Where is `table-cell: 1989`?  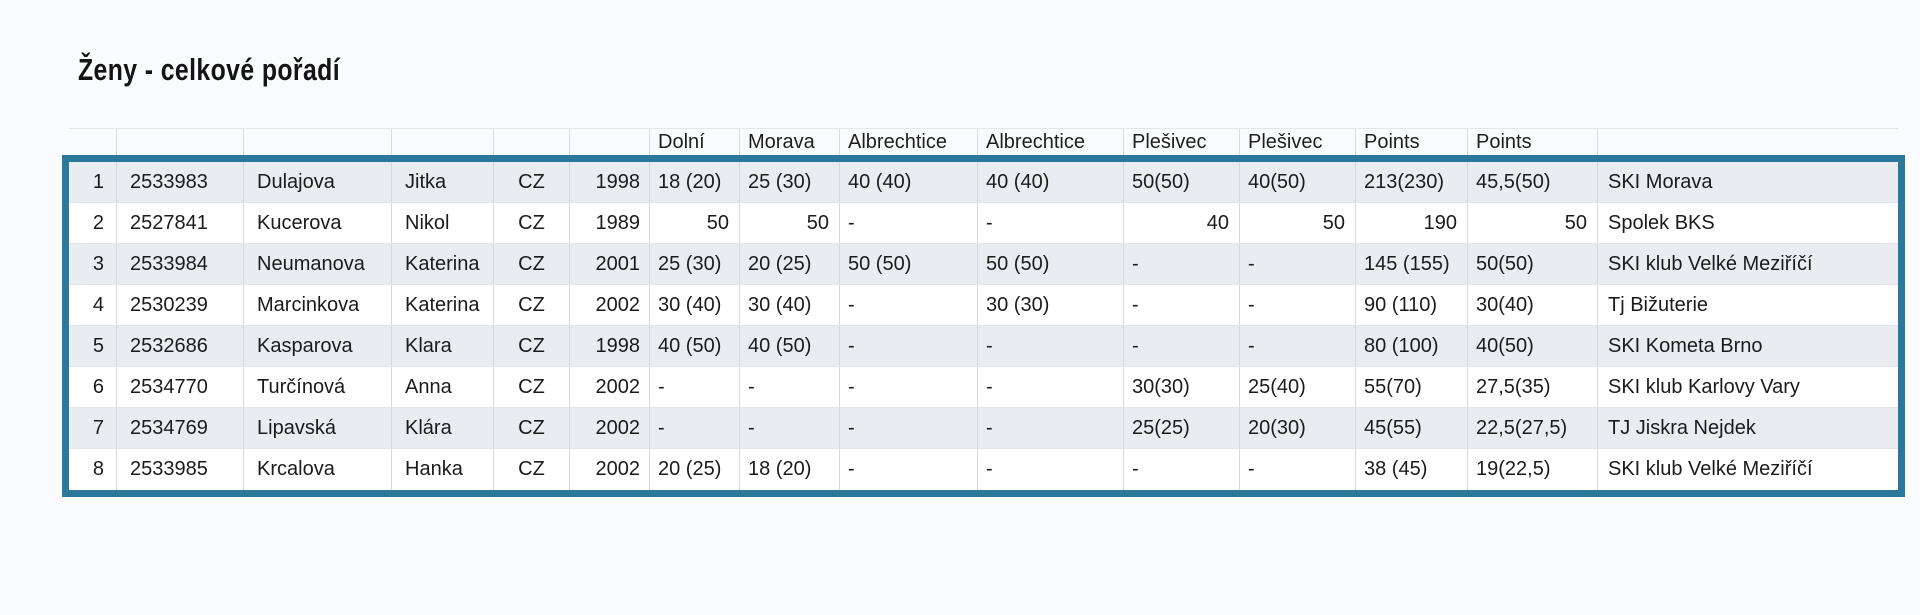 table-cell: 1989 is located at coordinates (610, 223).